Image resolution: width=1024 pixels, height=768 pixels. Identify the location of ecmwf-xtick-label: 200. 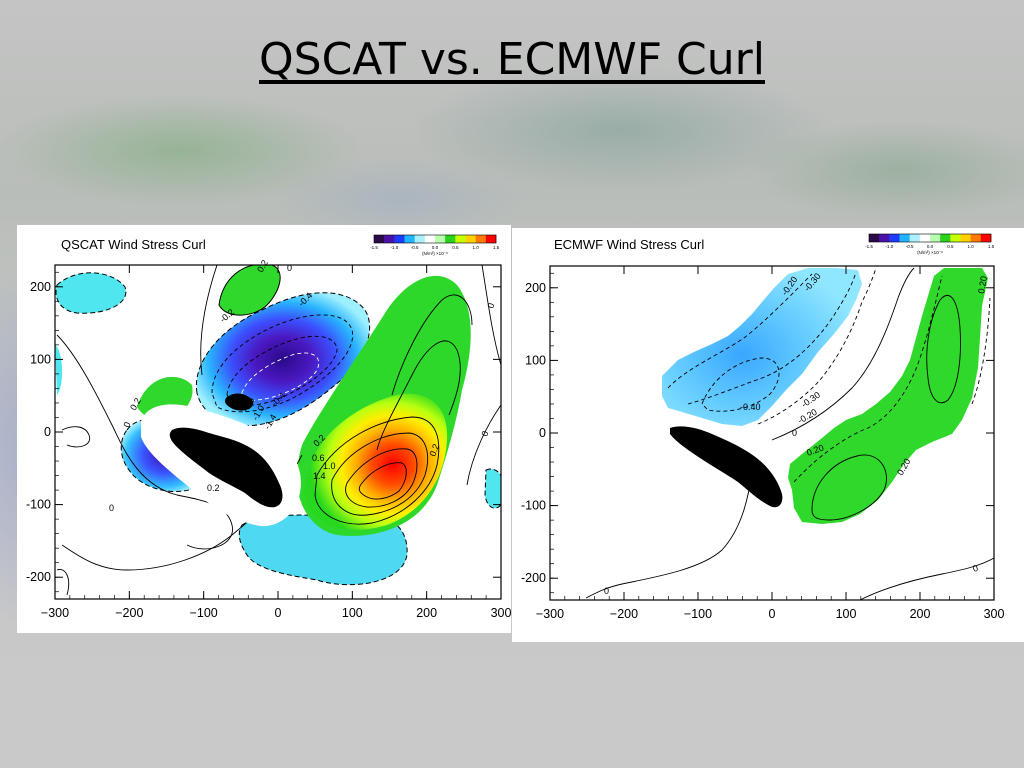
(920, 614).